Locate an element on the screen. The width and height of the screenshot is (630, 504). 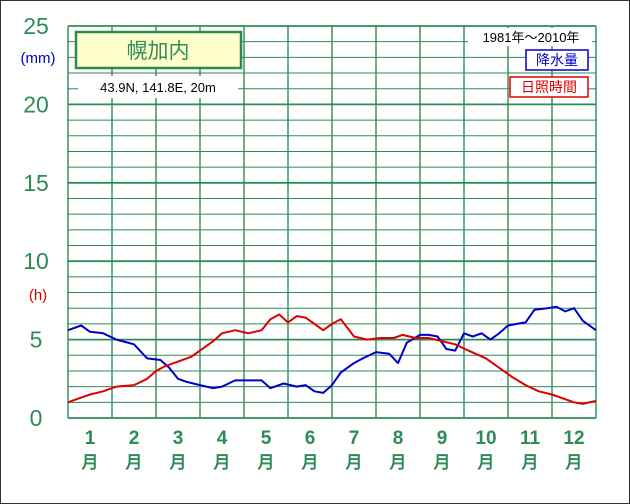
legend-precip-box is located at coordinates (557, 60).